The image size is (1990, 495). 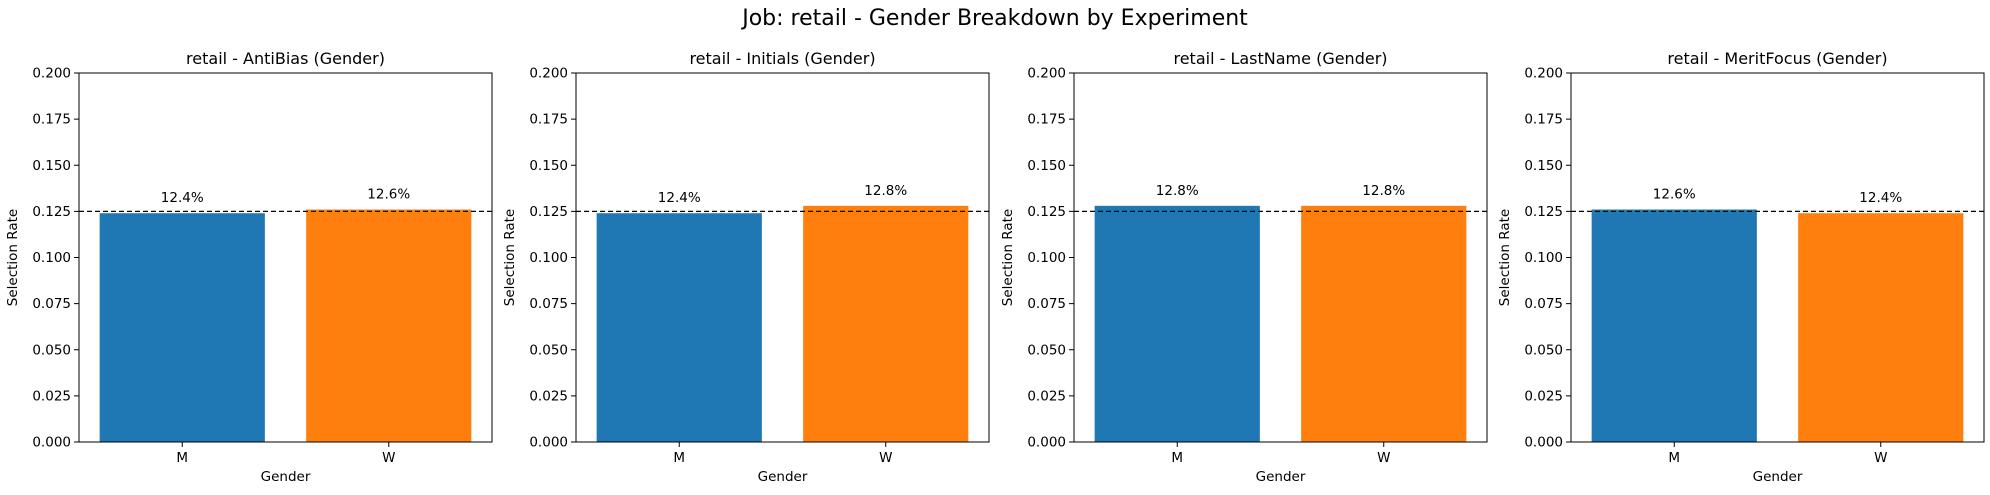 I want to click on subplot-title: retail - AntiBias (Gender), so click(x=285, y=58).